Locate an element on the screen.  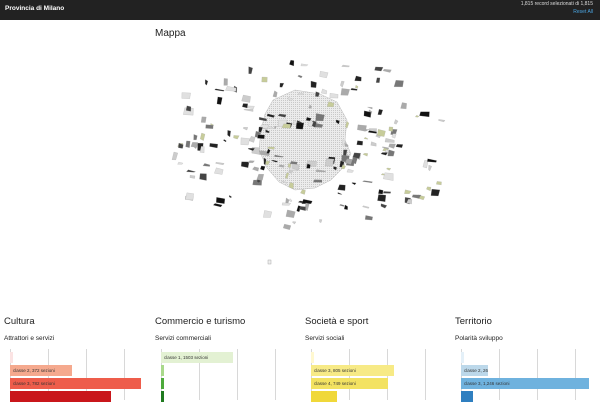
bar-label: classe 3, 782 sezioni is located at coordinates (34, 383).